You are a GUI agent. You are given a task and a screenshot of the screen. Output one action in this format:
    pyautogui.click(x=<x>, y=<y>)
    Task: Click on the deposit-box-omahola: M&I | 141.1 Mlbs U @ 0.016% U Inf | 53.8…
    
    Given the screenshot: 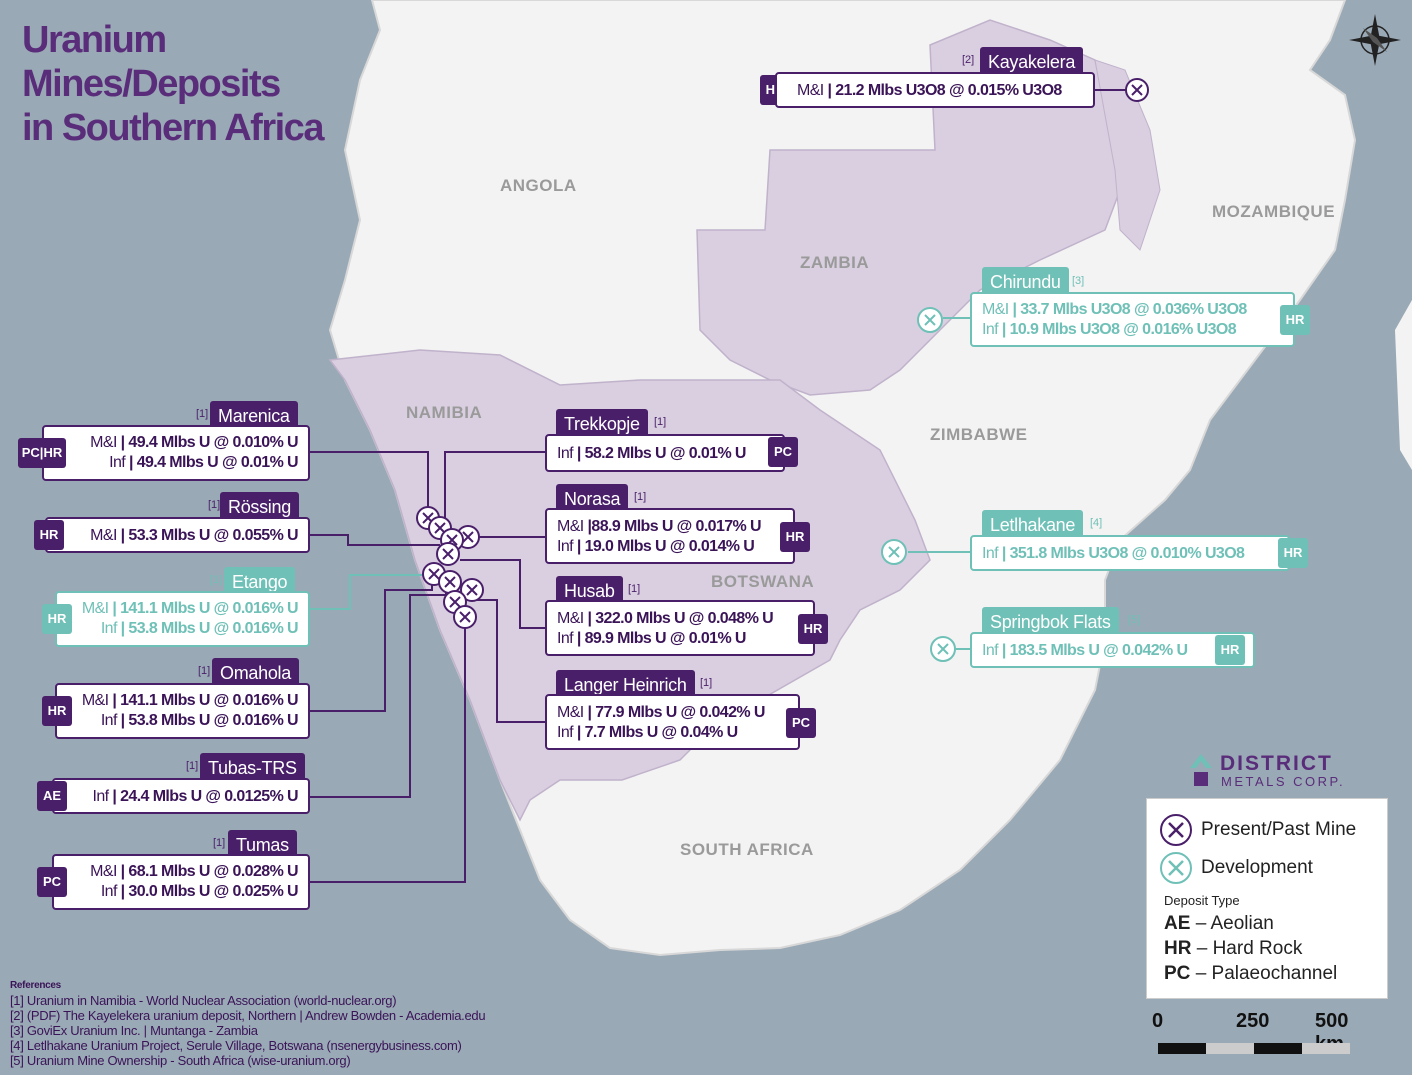 What is the action you would take?
    pyautogui.click(x=182, y=711)
    